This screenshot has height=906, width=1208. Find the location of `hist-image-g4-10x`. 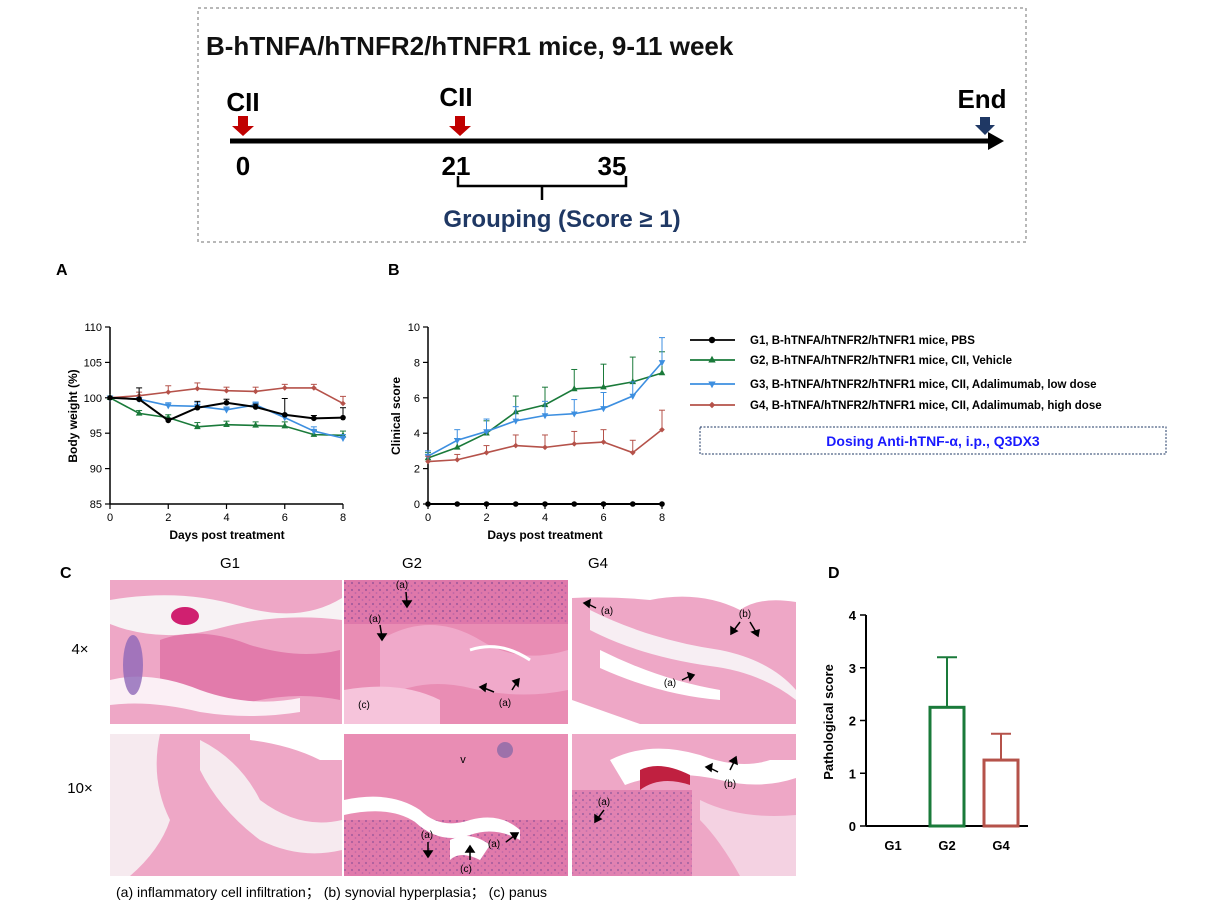

hist-image-g4-10x is located at coordinates (684, 805).